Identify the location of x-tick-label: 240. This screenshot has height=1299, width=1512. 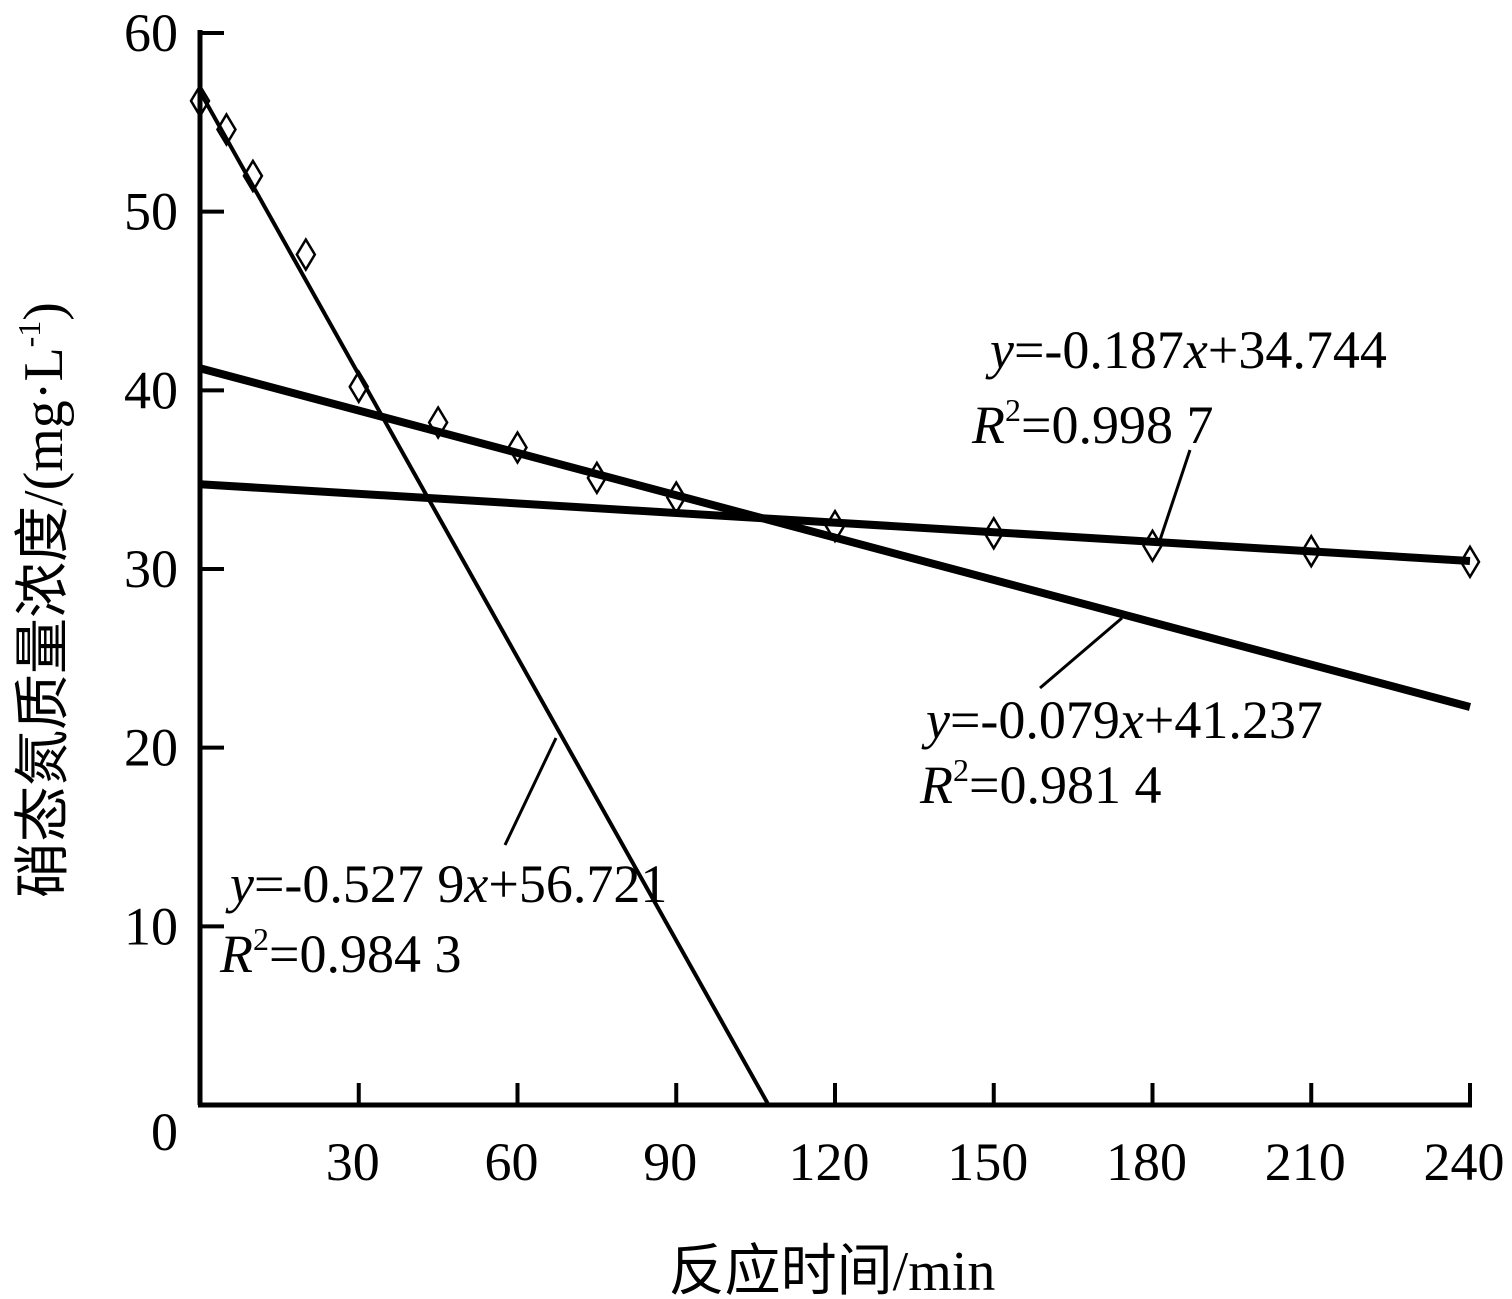
(1464, 1162).